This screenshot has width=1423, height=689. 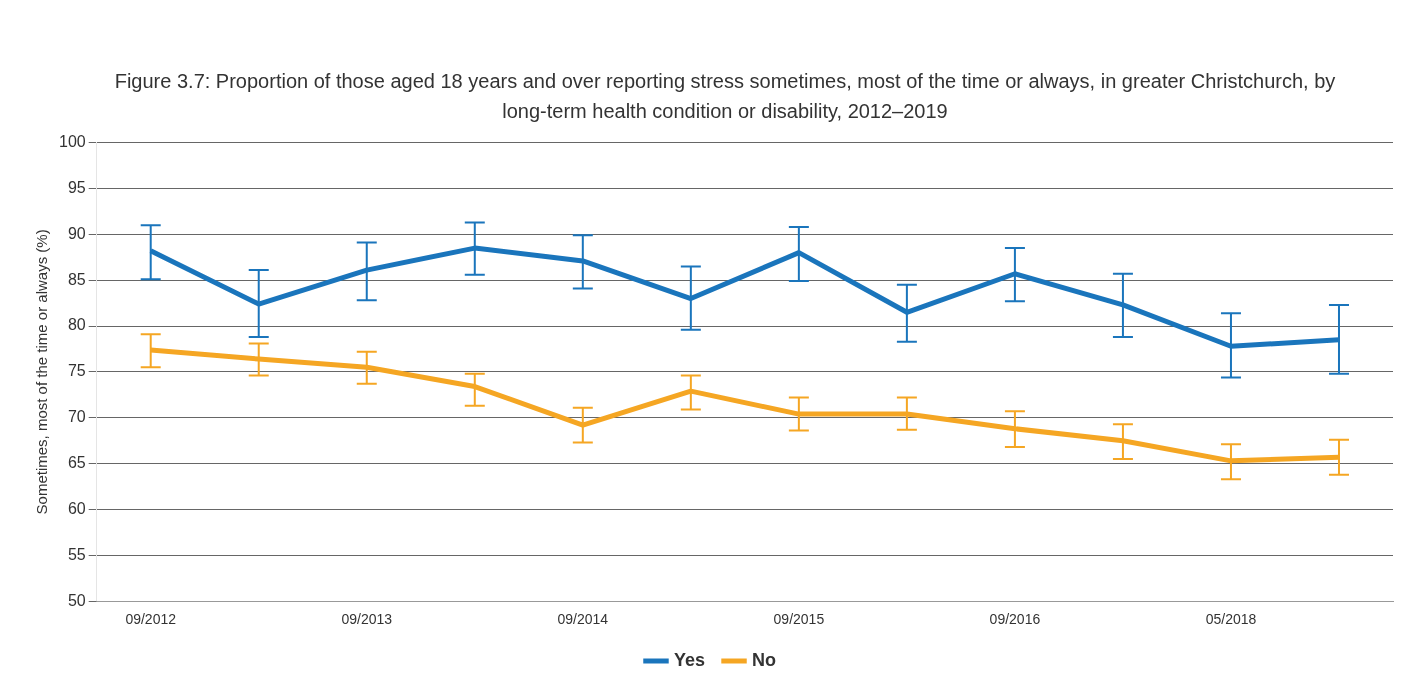 I want to click on y-tick-label: 55, so click(x=76, y=554).